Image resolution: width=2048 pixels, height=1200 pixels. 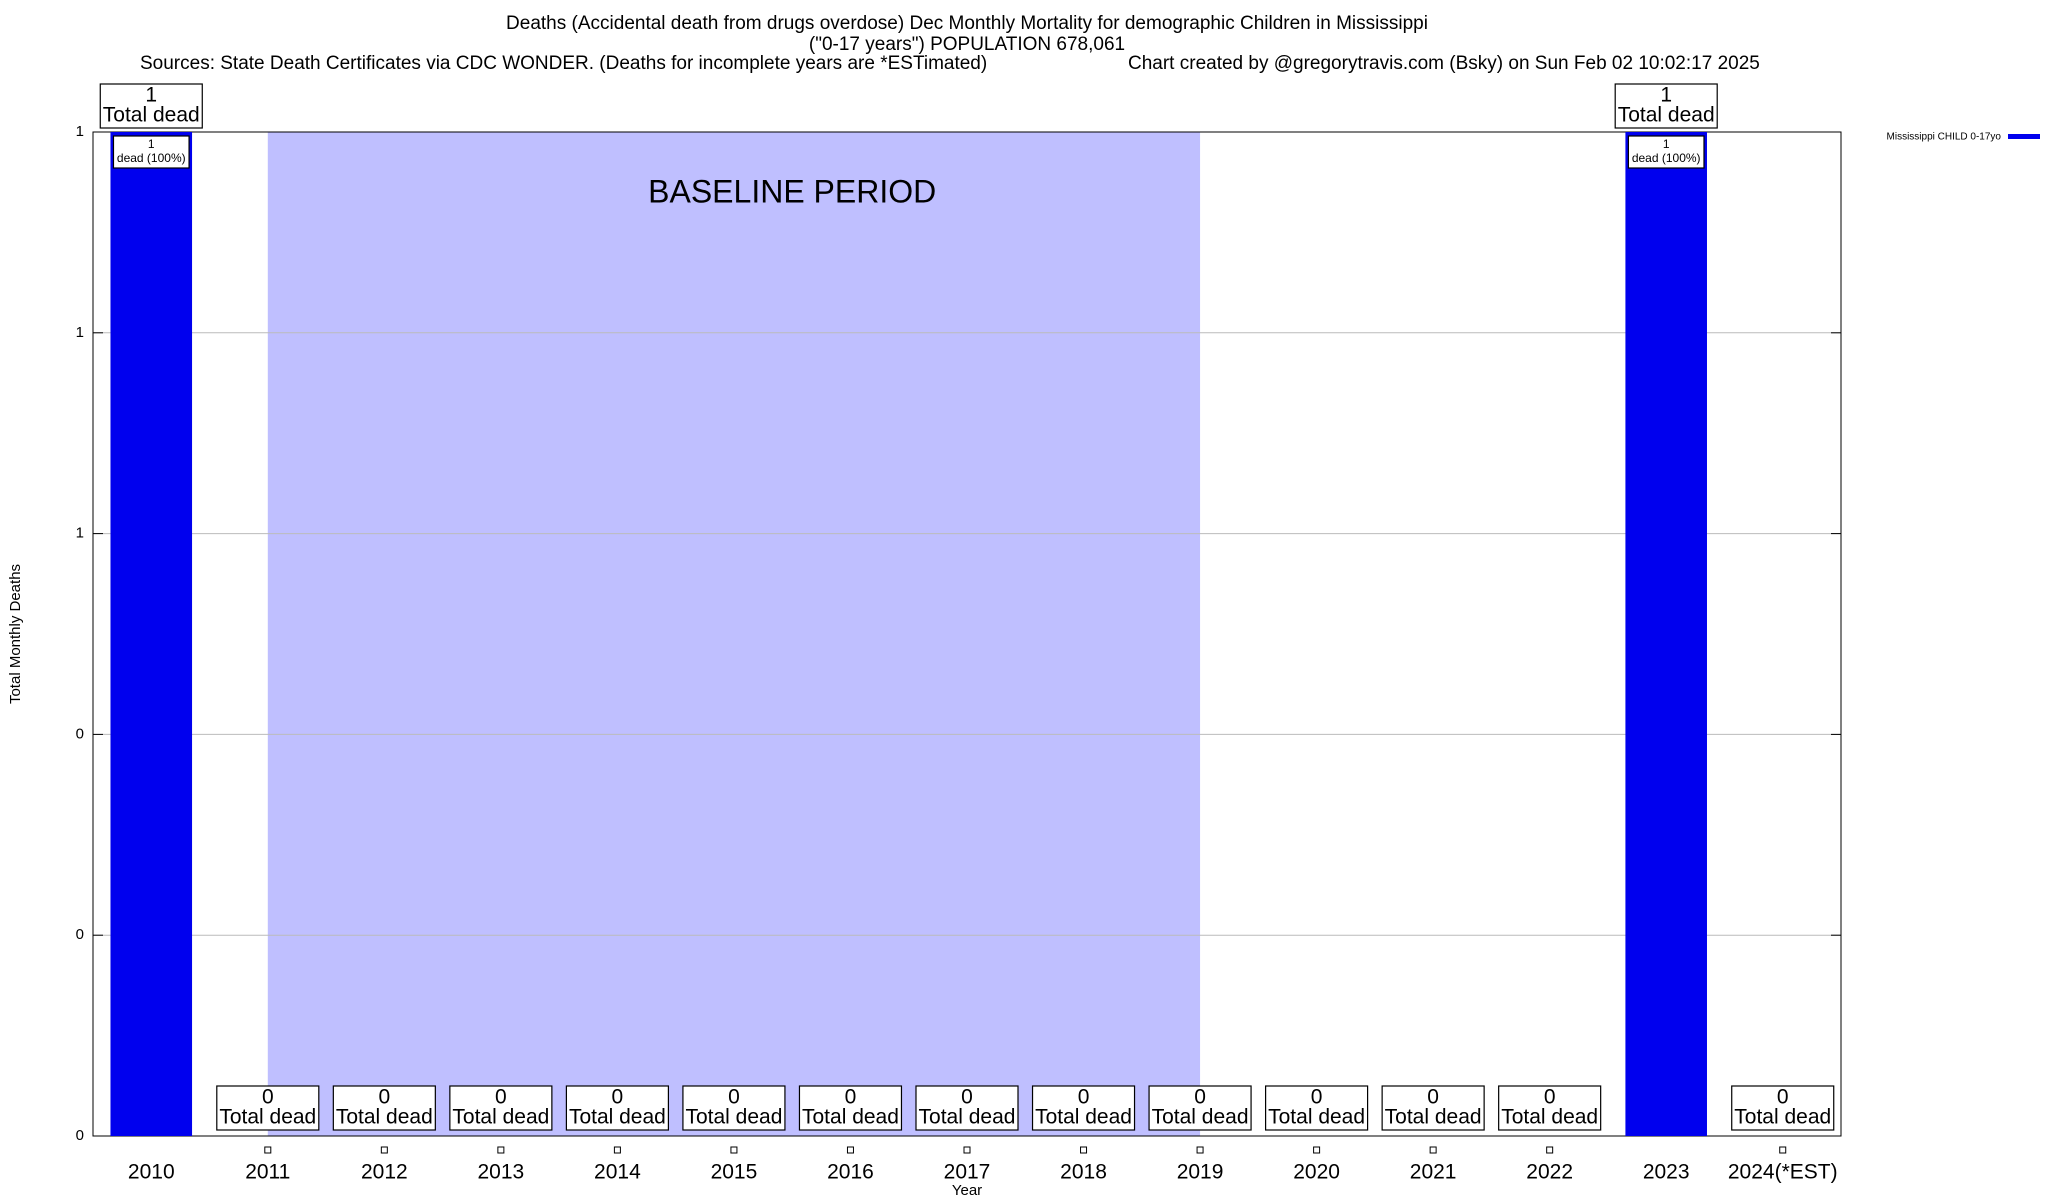 I want to click on x-tick-label: 2019, so click(x=1200, y=1172).